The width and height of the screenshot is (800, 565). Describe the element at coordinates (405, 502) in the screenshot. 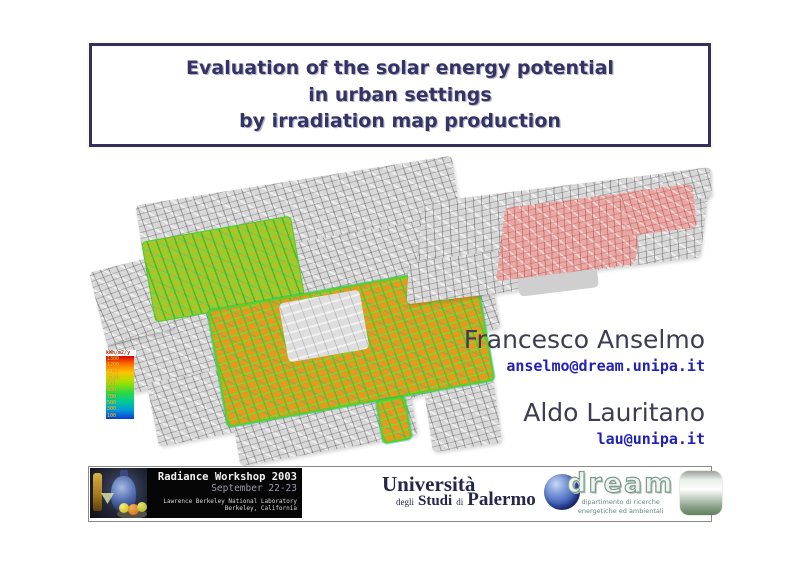

I see `unipa-word-degli: degli` at that location.